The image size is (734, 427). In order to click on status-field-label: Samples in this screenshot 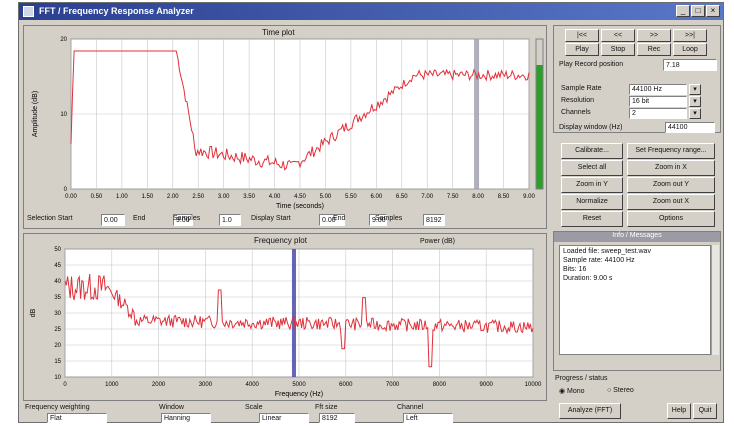, I will do `click(389, 218)`.